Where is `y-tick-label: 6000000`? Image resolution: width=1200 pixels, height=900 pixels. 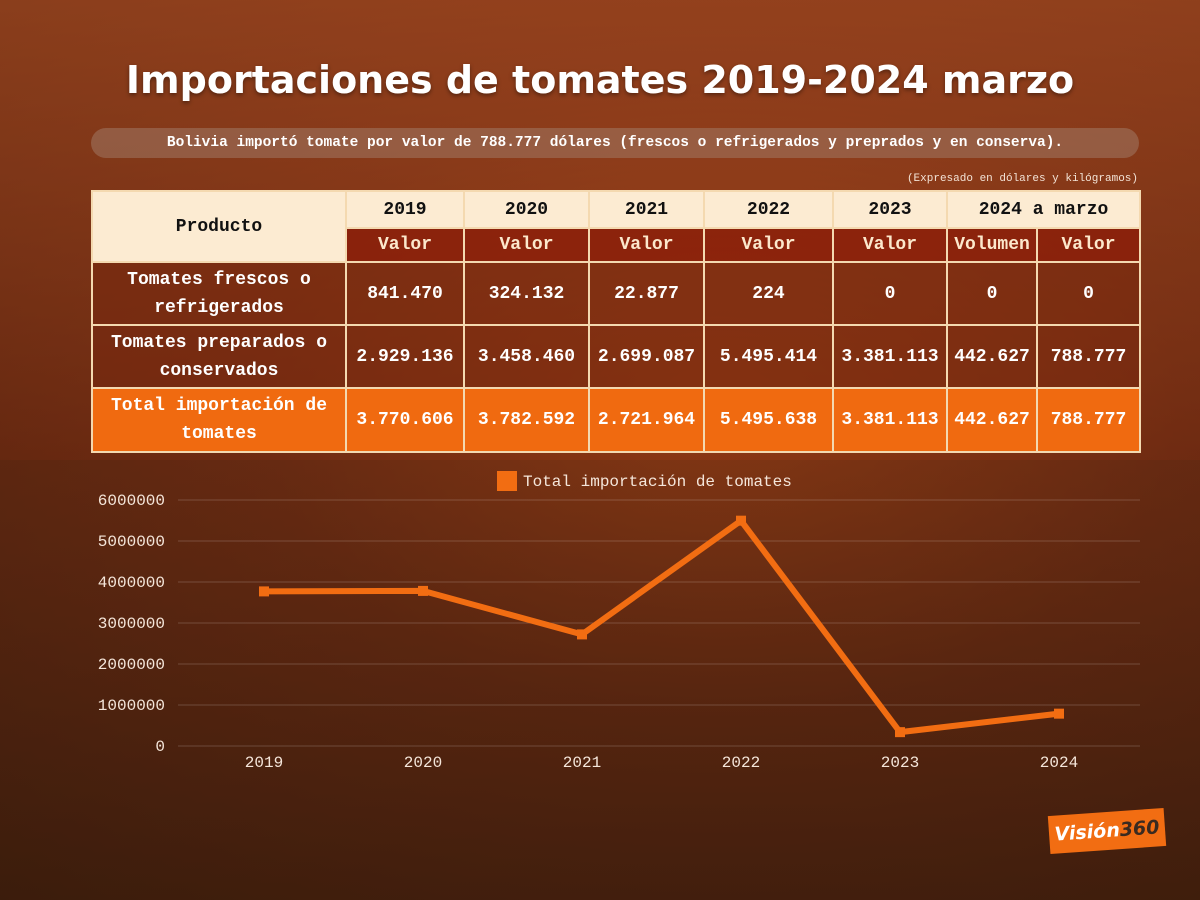
y-tick-label: 6000000 is located at coordinates (131, 501).